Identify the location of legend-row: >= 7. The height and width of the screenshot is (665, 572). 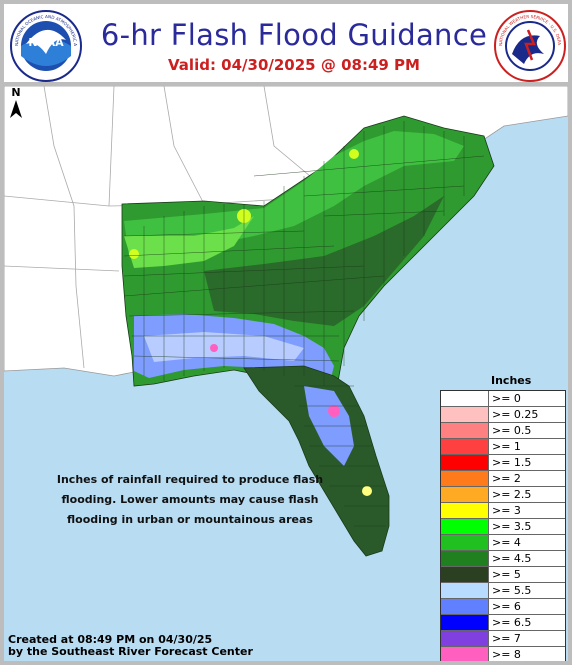
(503, 638).